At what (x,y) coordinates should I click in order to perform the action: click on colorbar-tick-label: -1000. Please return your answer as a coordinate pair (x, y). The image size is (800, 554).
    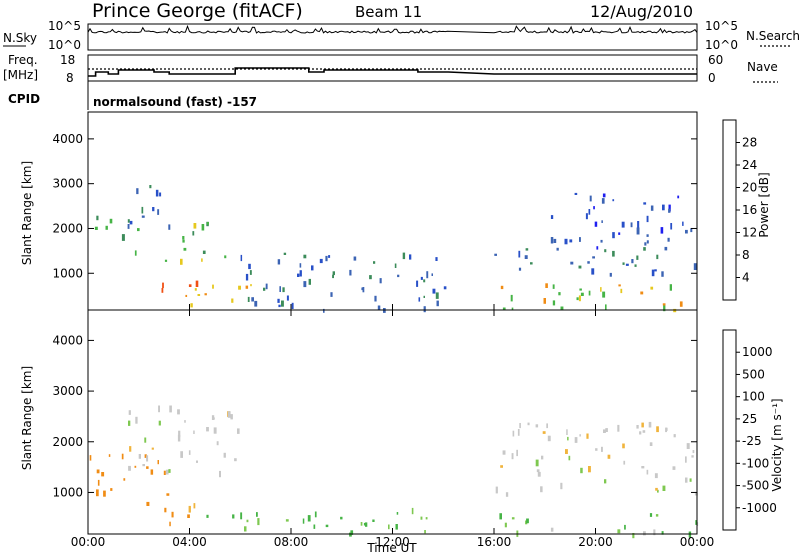
    Looking at the image, I should click on (759, 508).